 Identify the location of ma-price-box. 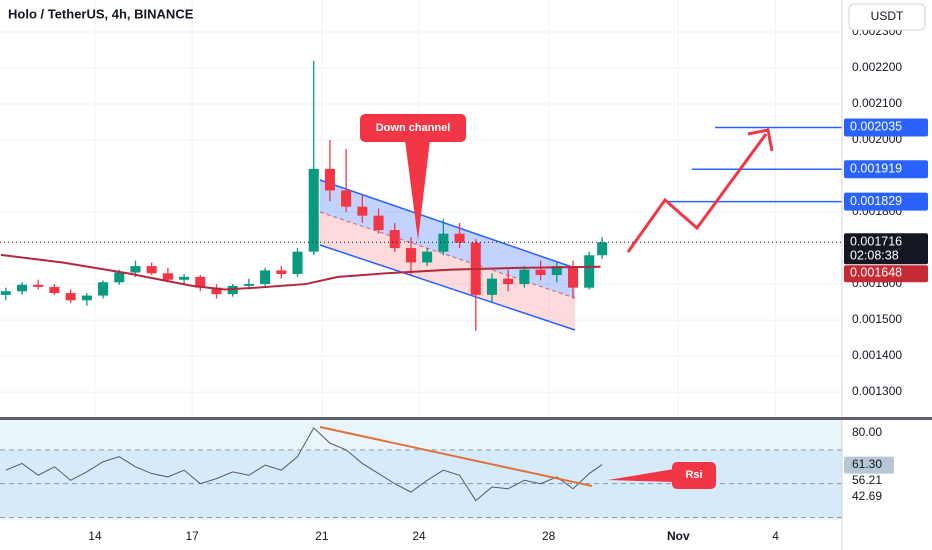
(886, 274).